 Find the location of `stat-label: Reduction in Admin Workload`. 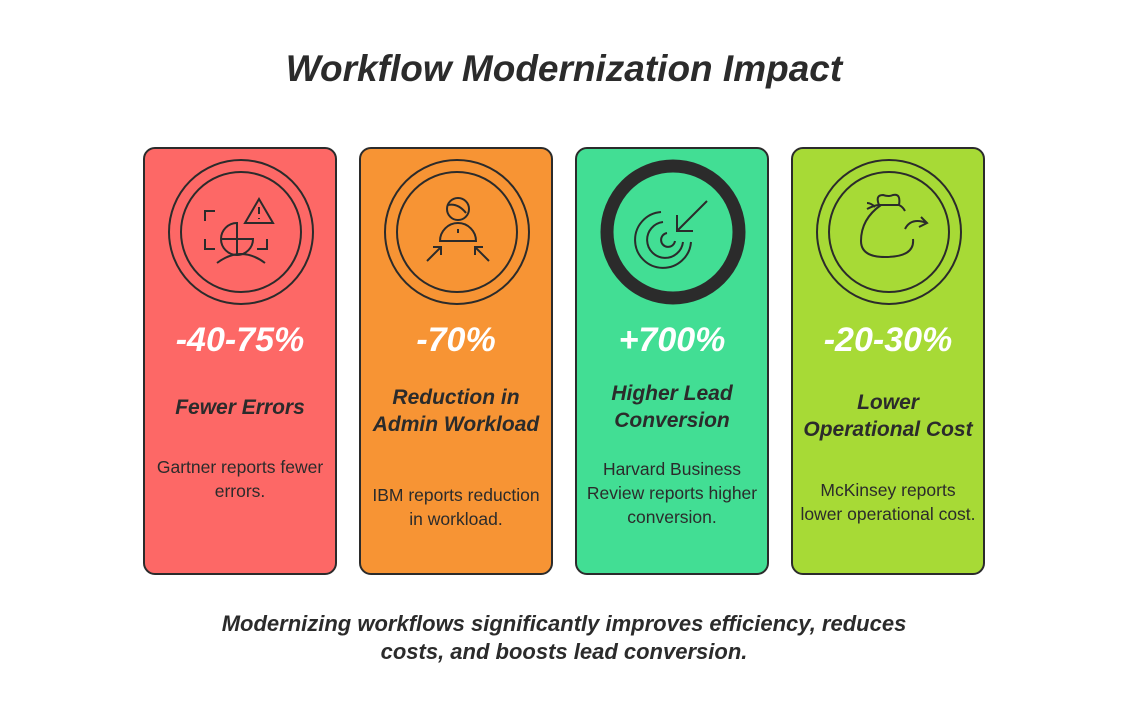

stat-label: Reduction in Admin Workload is located at coordinates (456, 411).